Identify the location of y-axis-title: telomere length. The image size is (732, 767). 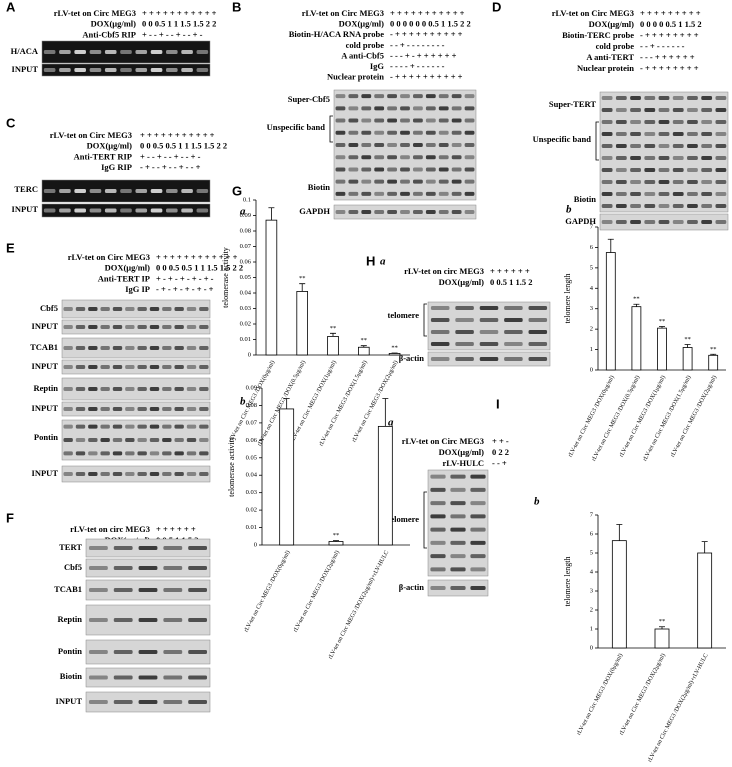
(567, 299).